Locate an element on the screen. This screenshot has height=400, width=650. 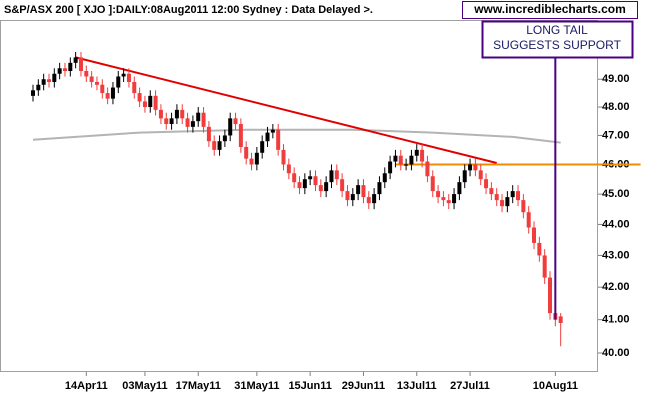
y-tick-label: 41.00 is located at coordinates (616, 320).